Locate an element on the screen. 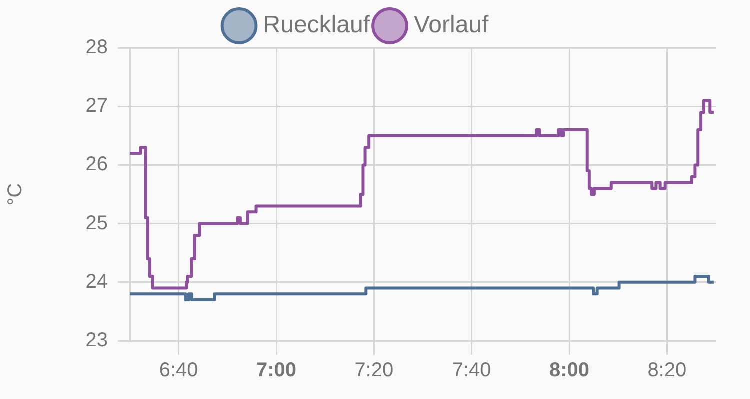 This screenshot has height=399, width=750. y-axis-title: °C is located at coordinates (15, 194).